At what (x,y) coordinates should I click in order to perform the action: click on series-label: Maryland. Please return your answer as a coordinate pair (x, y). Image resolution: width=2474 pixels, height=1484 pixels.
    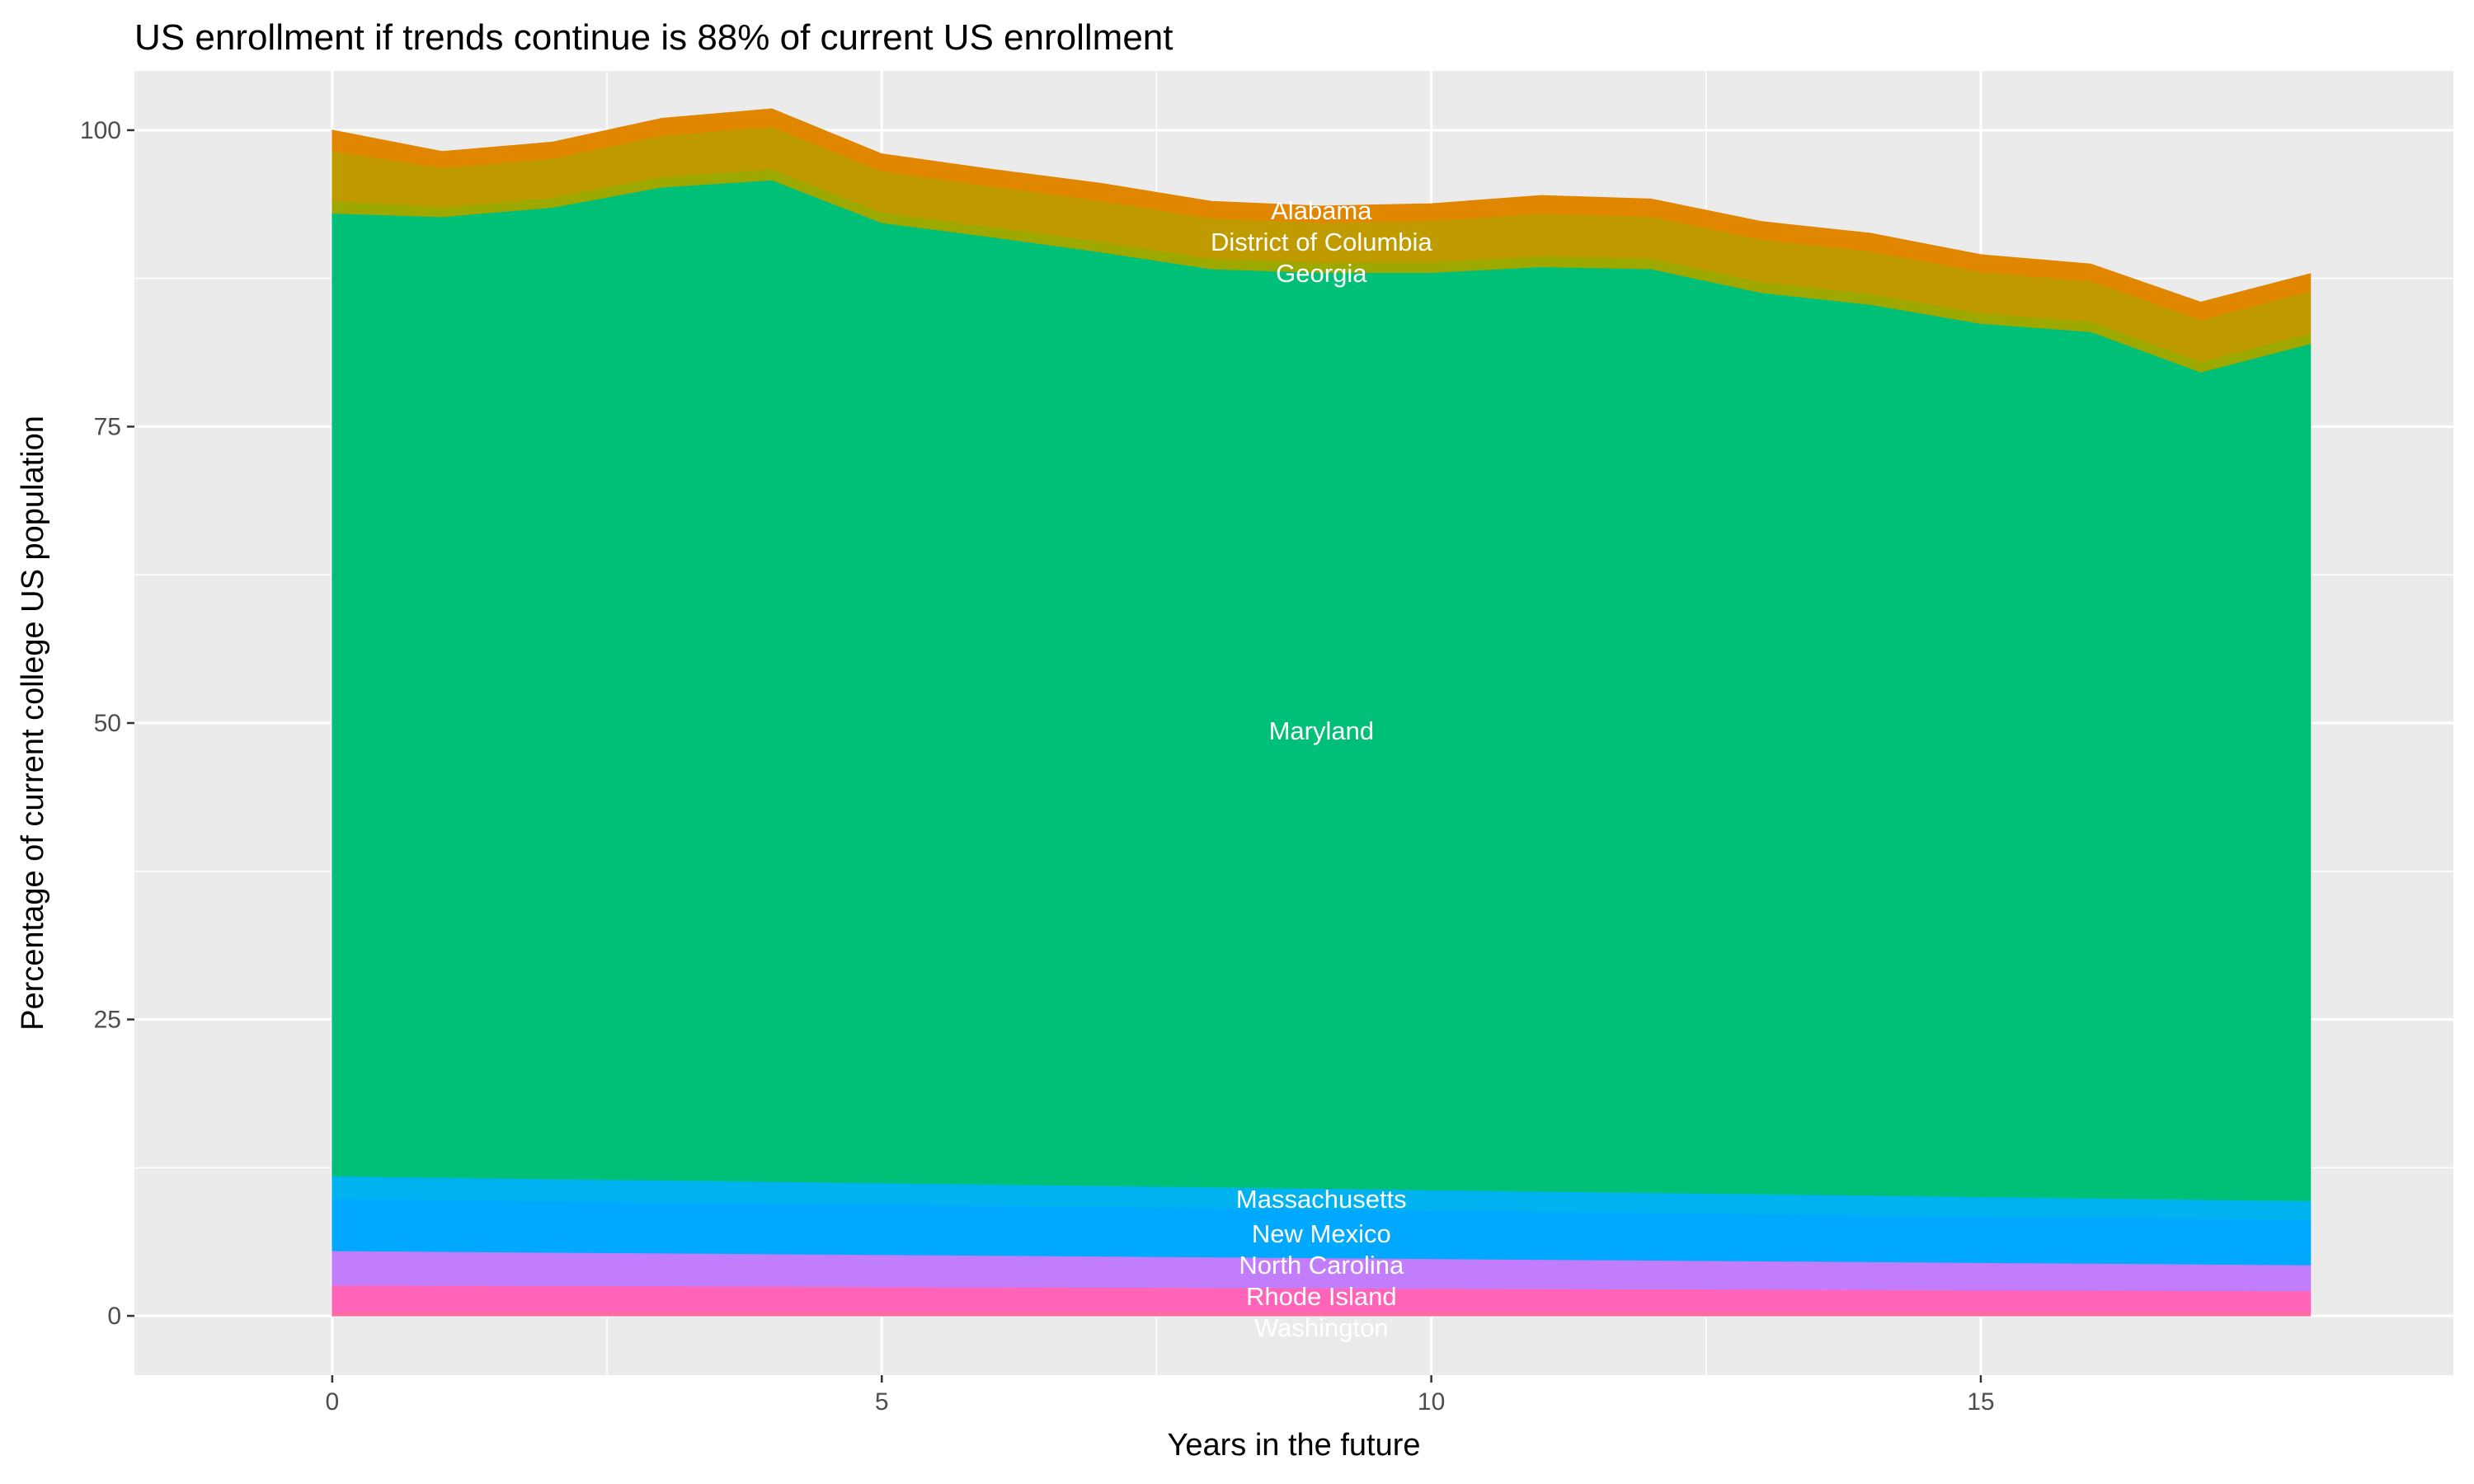
    Looking at the image, I should click on (1322, 730).